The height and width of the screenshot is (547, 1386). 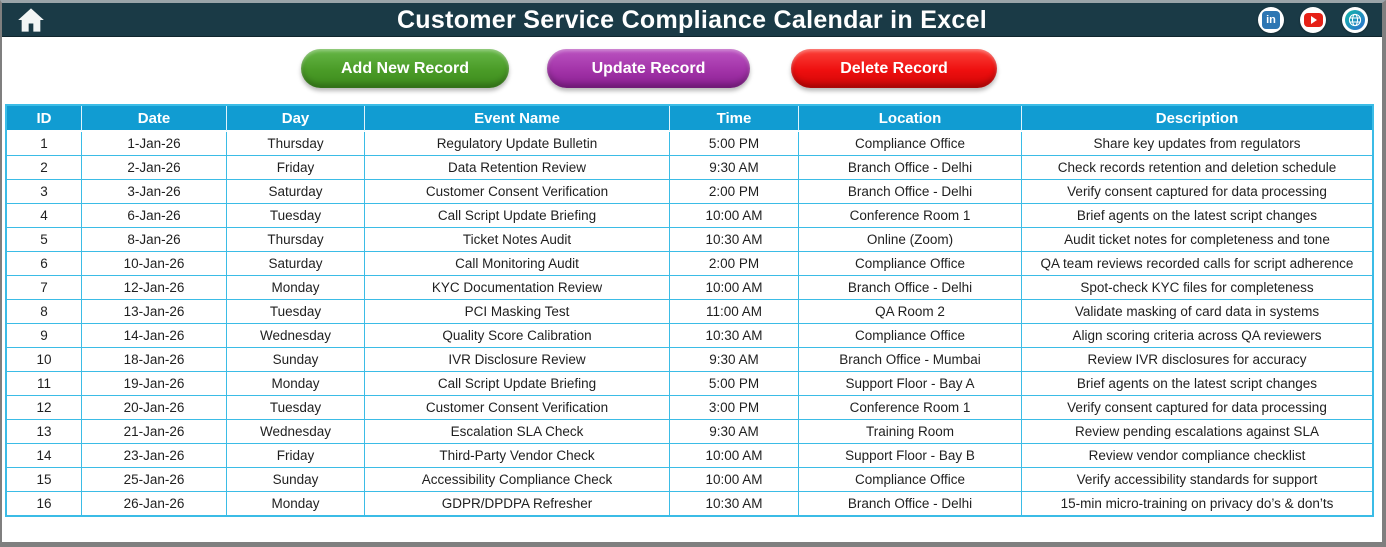 I want to click on table-cell: 6, so click(x=44, y=264).